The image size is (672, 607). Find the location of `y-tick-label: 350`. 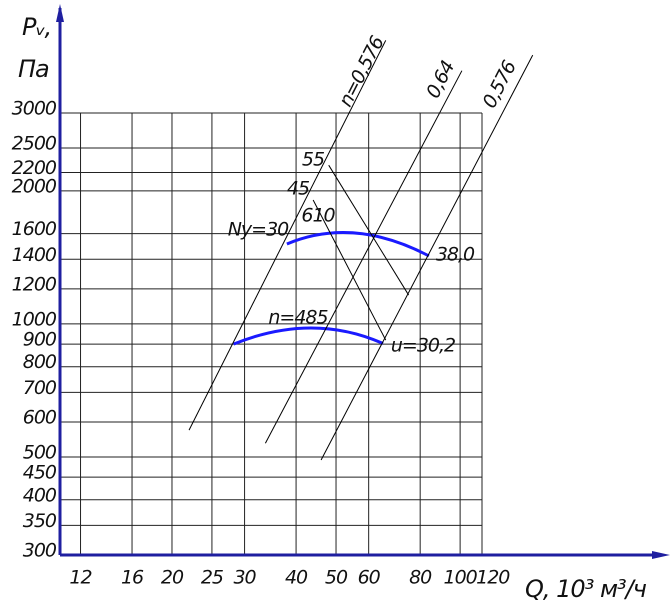

y-tick-label: 350 is located at coordinates (40, 521).